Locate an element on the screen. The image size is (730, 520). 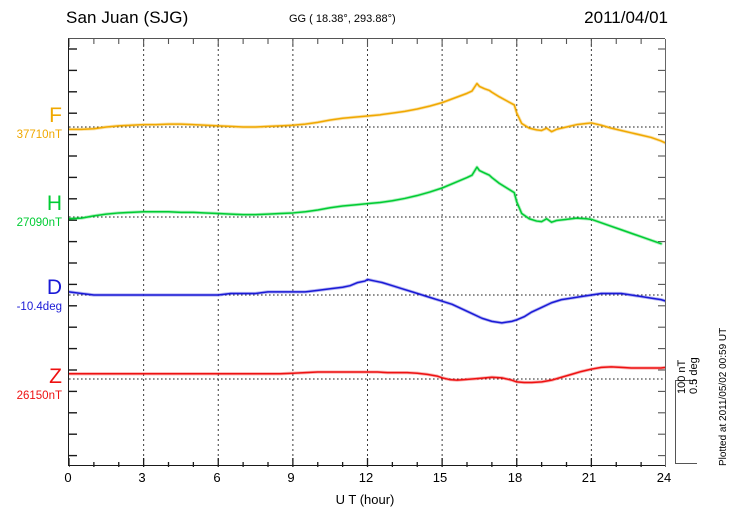
component-label-h: H 27090nT is located at coordinates (31, 211).